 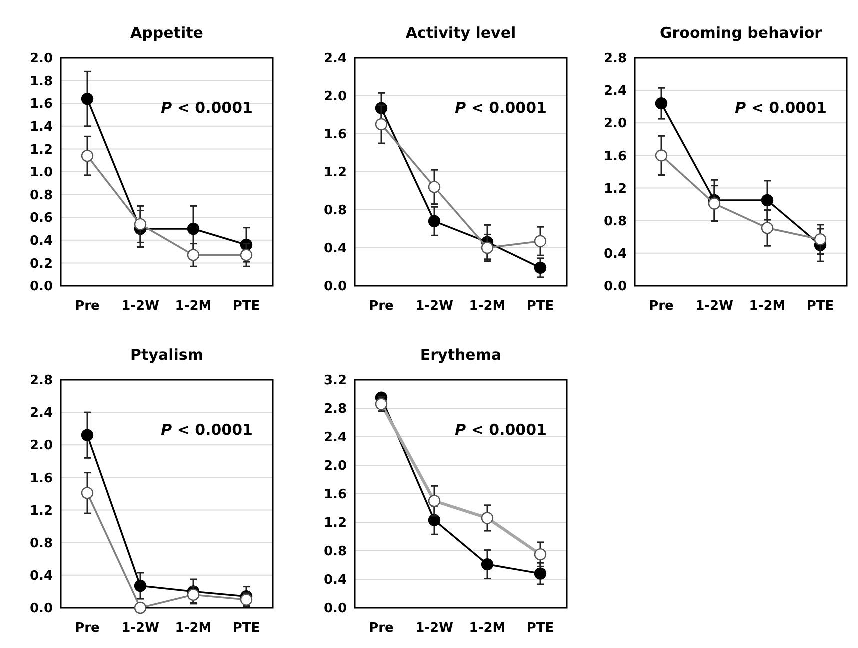 I want to click on y-tick-label: 0.2, so click(x=41, y=264).